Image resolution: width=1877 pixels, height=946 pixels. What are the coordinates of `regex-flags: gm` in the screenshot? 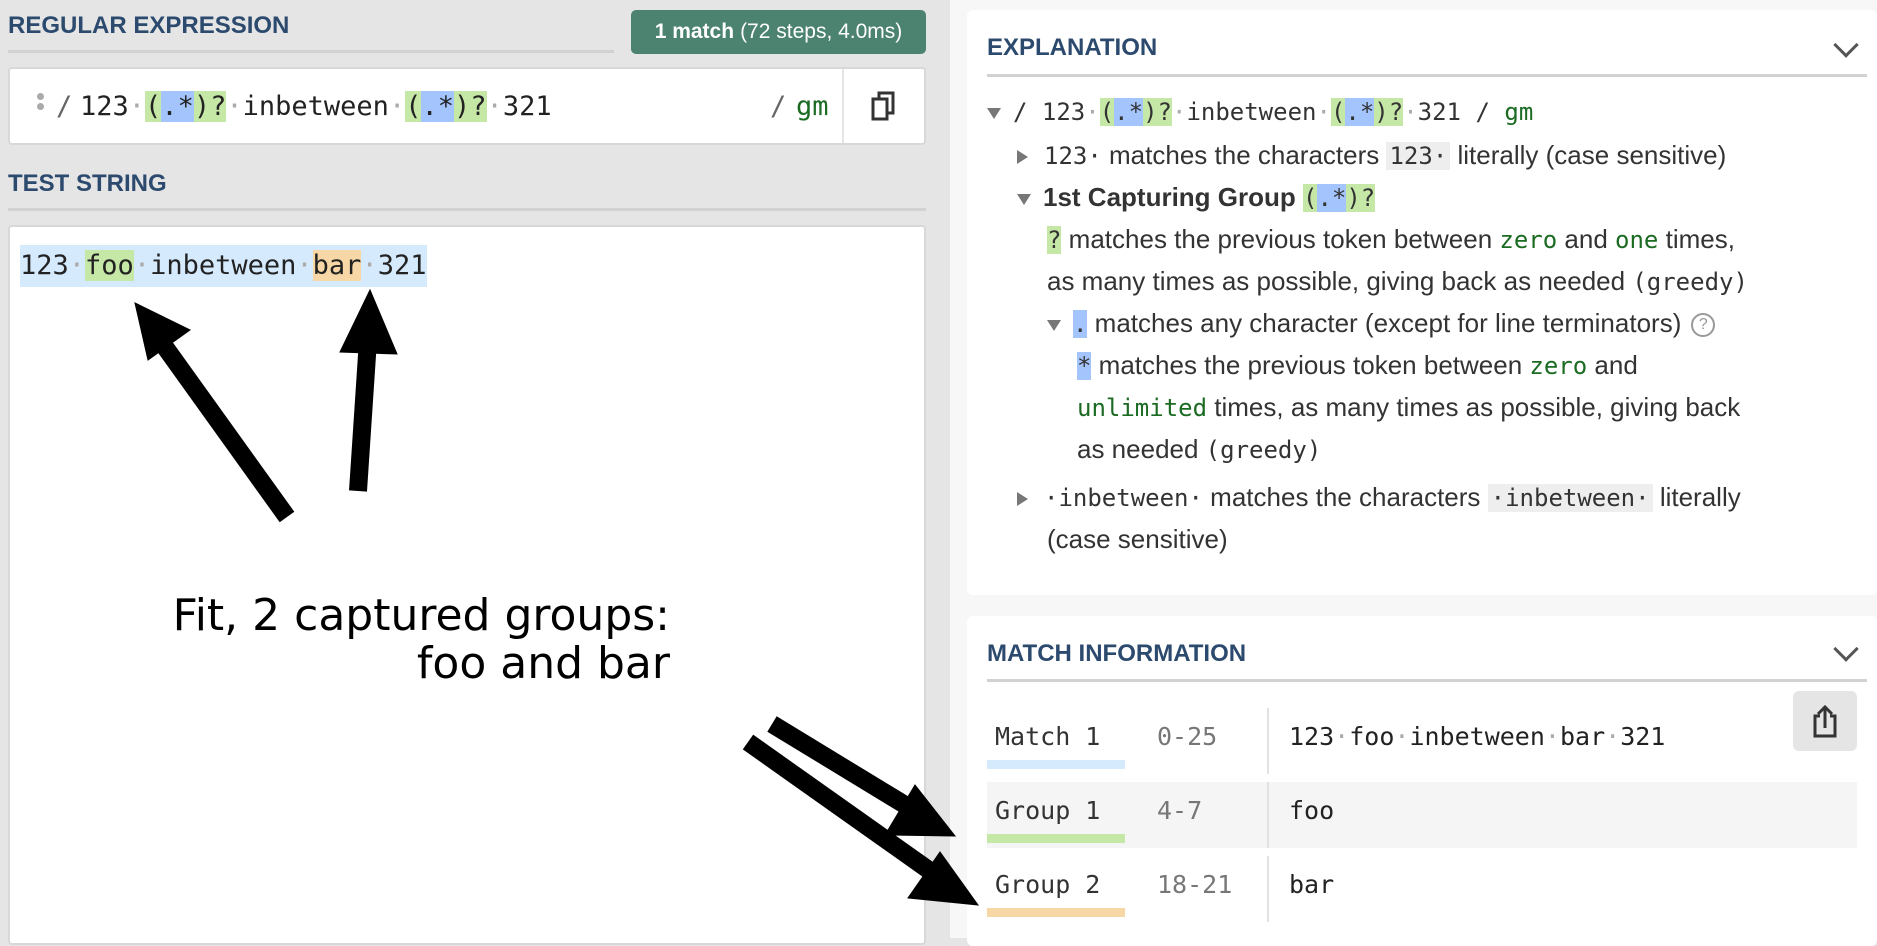 It's located at (812, 106).